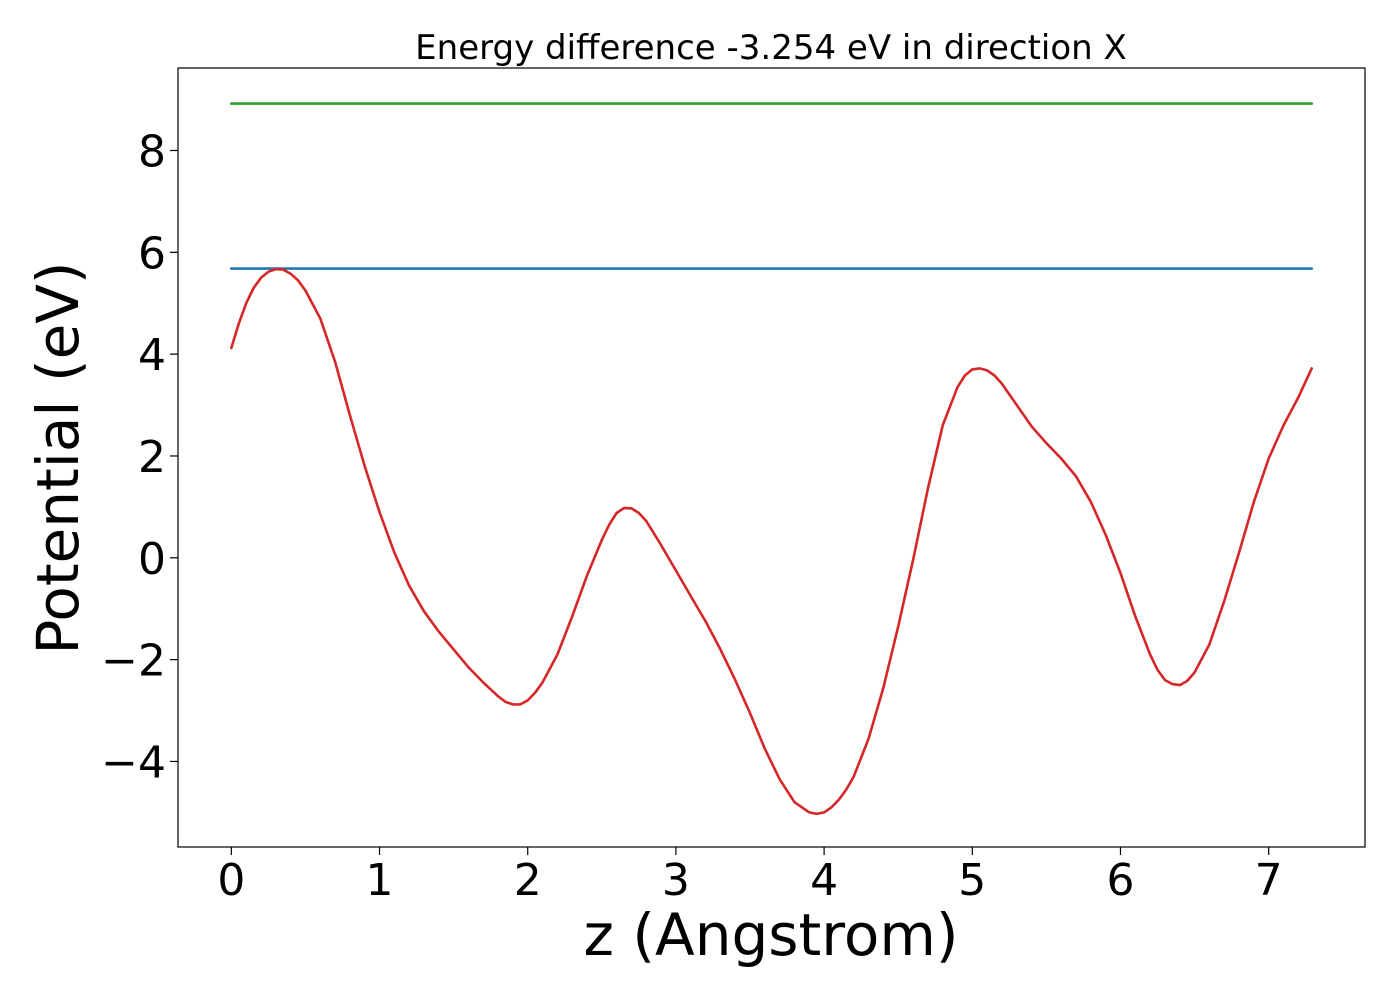 The width and height of the screenshot is (1400, 1000). I want to click on x-tick-label: 5, so click(972, 880).